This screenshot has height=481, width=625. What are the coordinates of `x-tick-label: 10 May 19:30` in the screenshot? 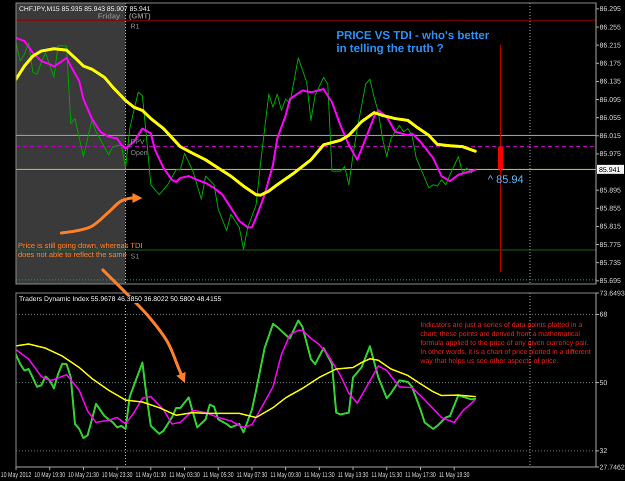 It's located at (50, 475).